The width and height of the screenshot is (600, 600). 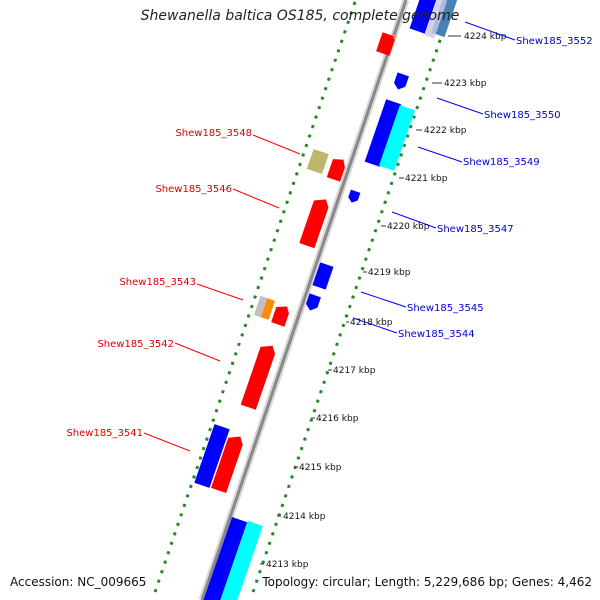 I want to click on svg-text: Shew185_3544, so click(x=436, y=334).